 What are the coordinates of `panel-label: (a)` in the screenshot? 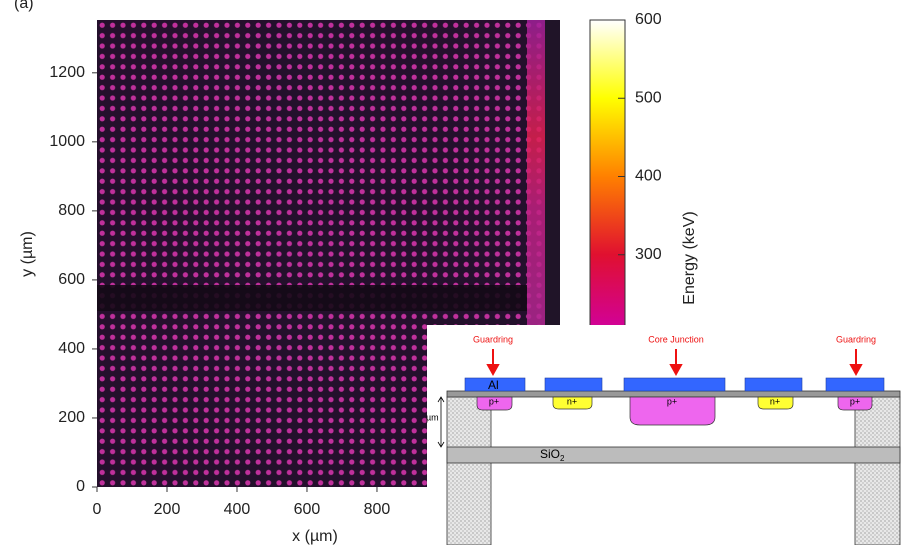 It's located at (24, 6).